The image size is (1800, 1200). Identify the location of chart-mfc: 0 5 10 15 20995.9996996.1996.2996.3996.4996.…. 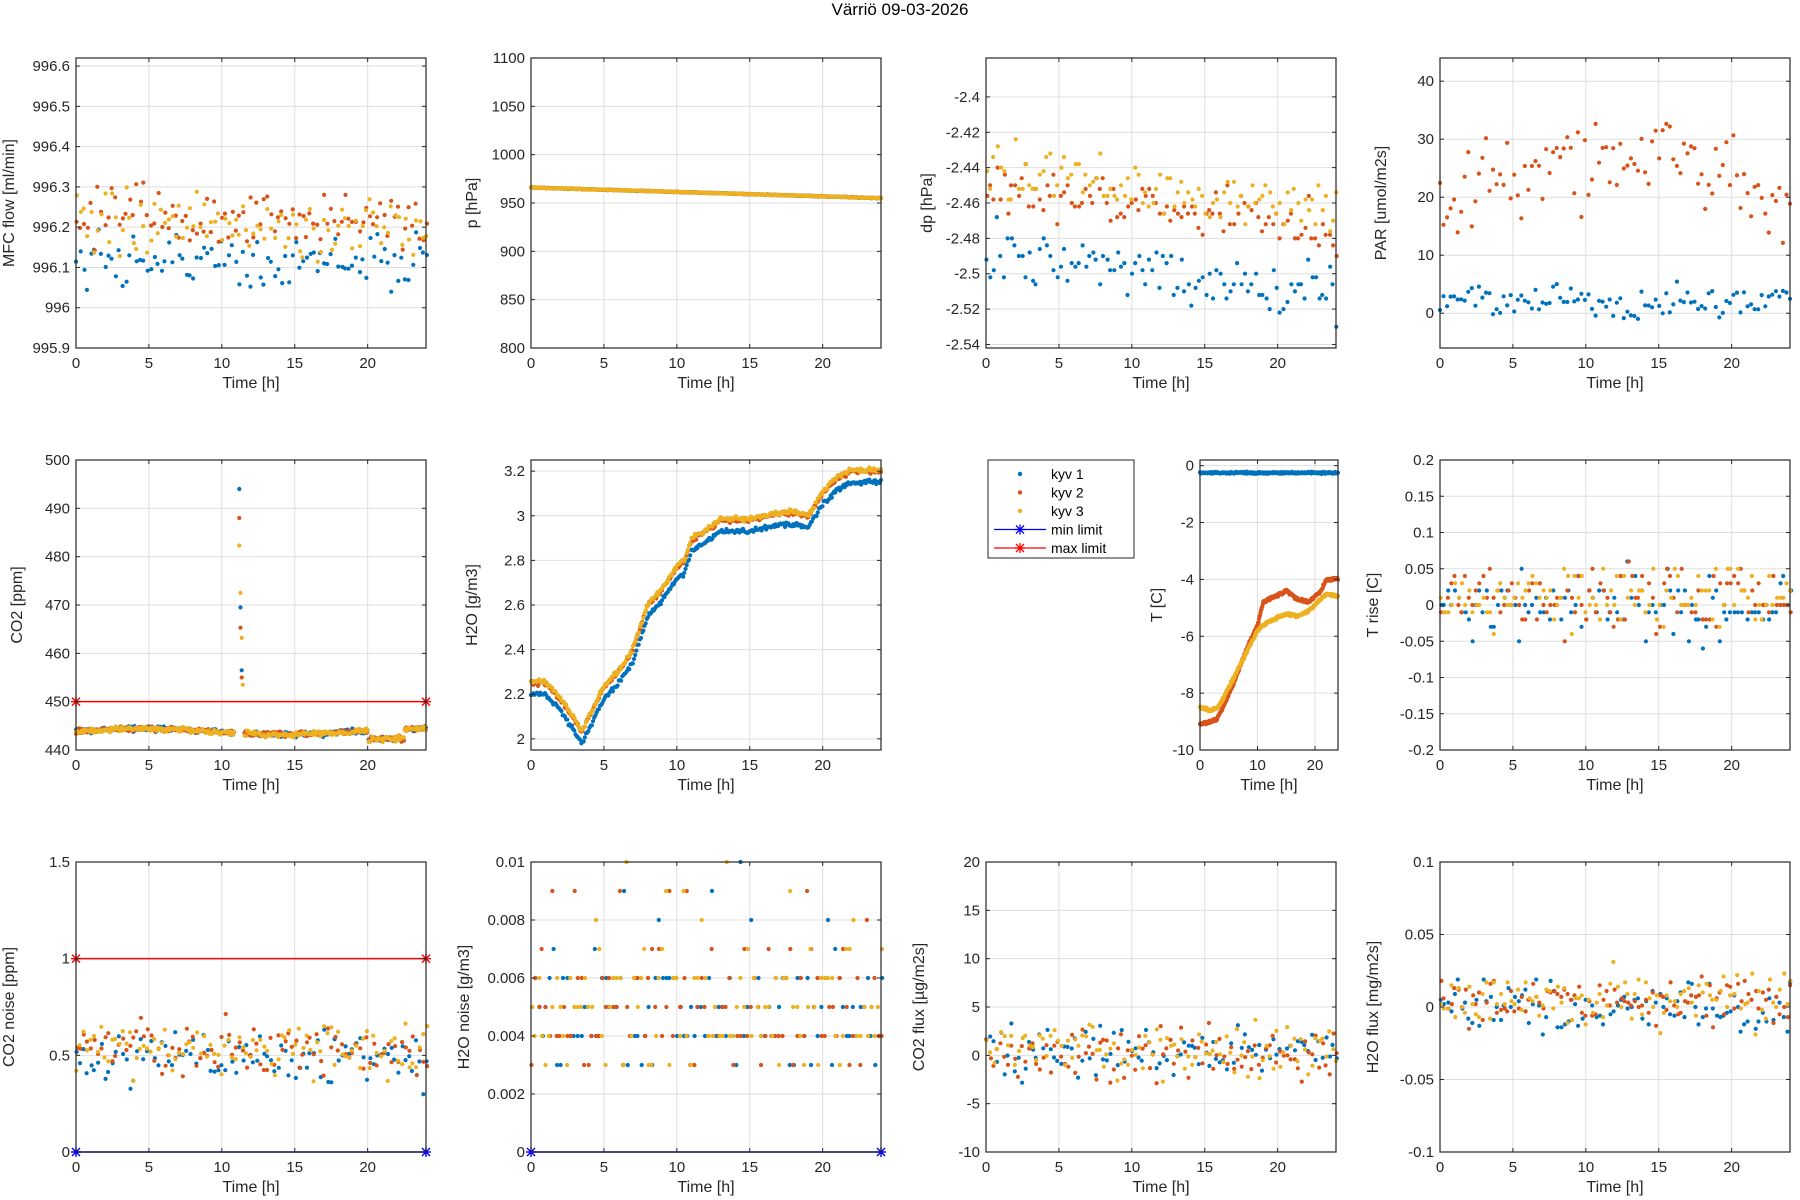
(215, 224).